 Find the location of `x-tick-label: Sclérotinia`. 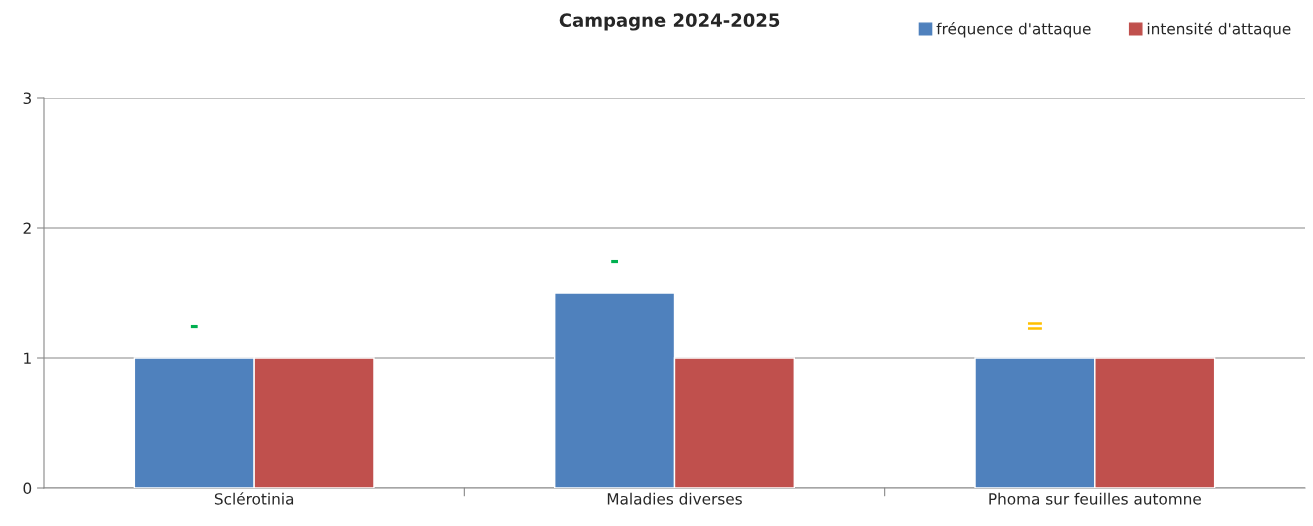

x-tick-label: Sclérotinia is located at coordinates (254, 498).